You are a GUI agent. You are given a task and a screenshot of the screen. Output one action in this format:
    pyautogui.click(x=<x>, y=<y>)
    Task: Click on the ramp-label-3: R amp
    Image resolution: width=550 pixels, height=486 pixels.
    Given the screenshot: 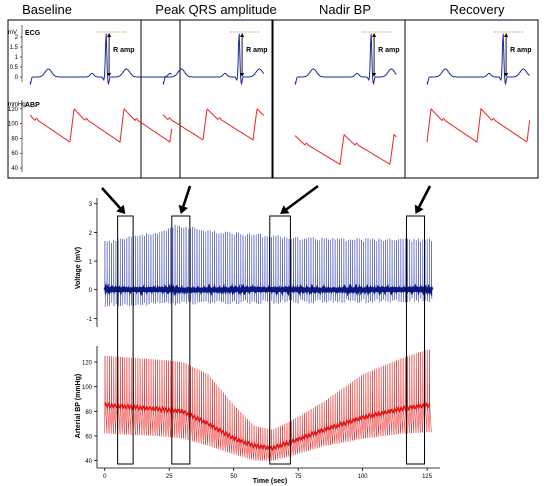 What is the action you would take?
    pyautogui.click(x=520, y=50)
    